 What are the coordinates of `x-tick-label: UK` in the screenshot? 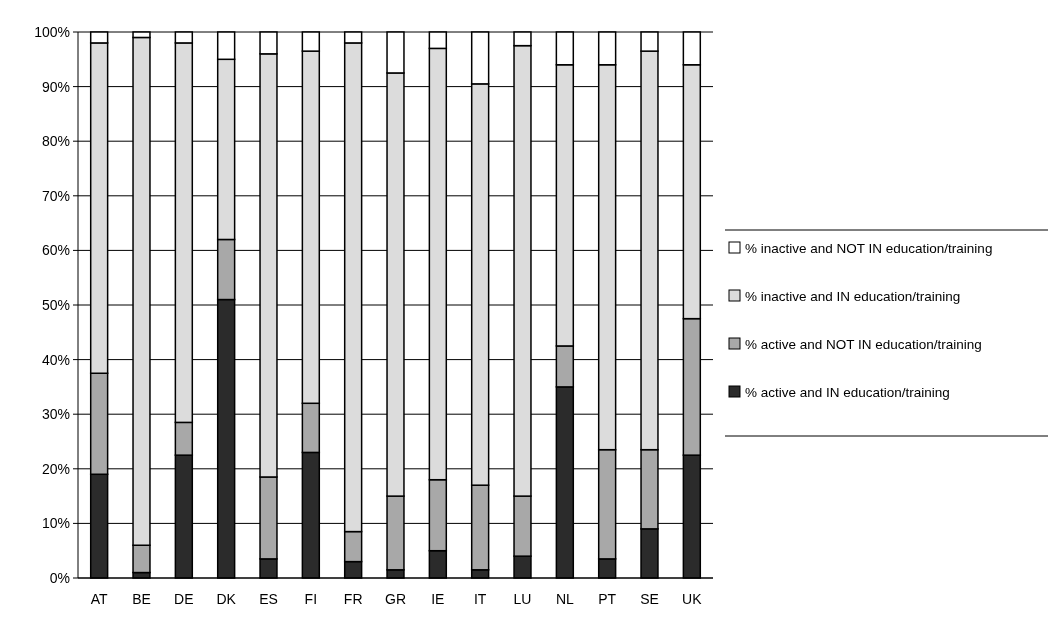 It's located at (692, 599).